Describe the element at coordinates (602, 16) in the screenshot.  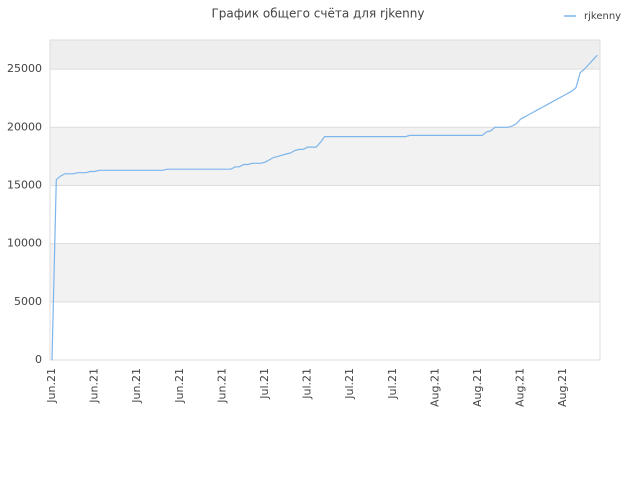
I see `legend-label: rjkenny` at that location.